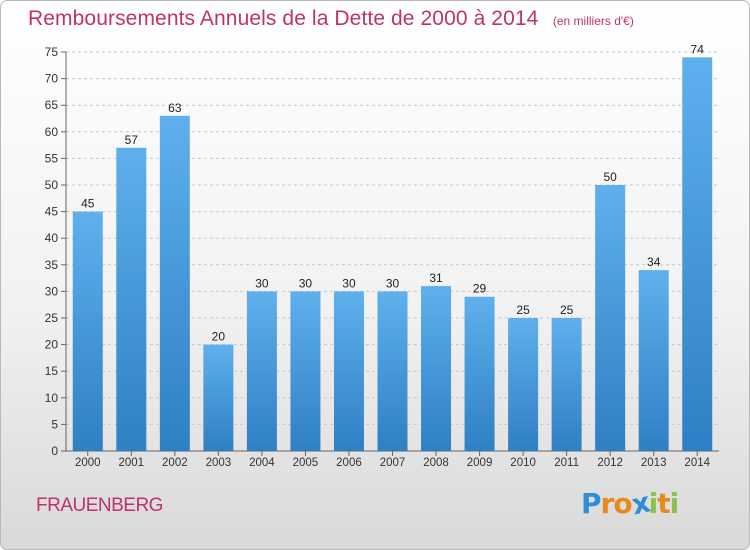 The height and width of the screenshot is (550, 750). Describe the element at coordinates (305, 371) in the screenshot. I see `bar-2005` at that location.